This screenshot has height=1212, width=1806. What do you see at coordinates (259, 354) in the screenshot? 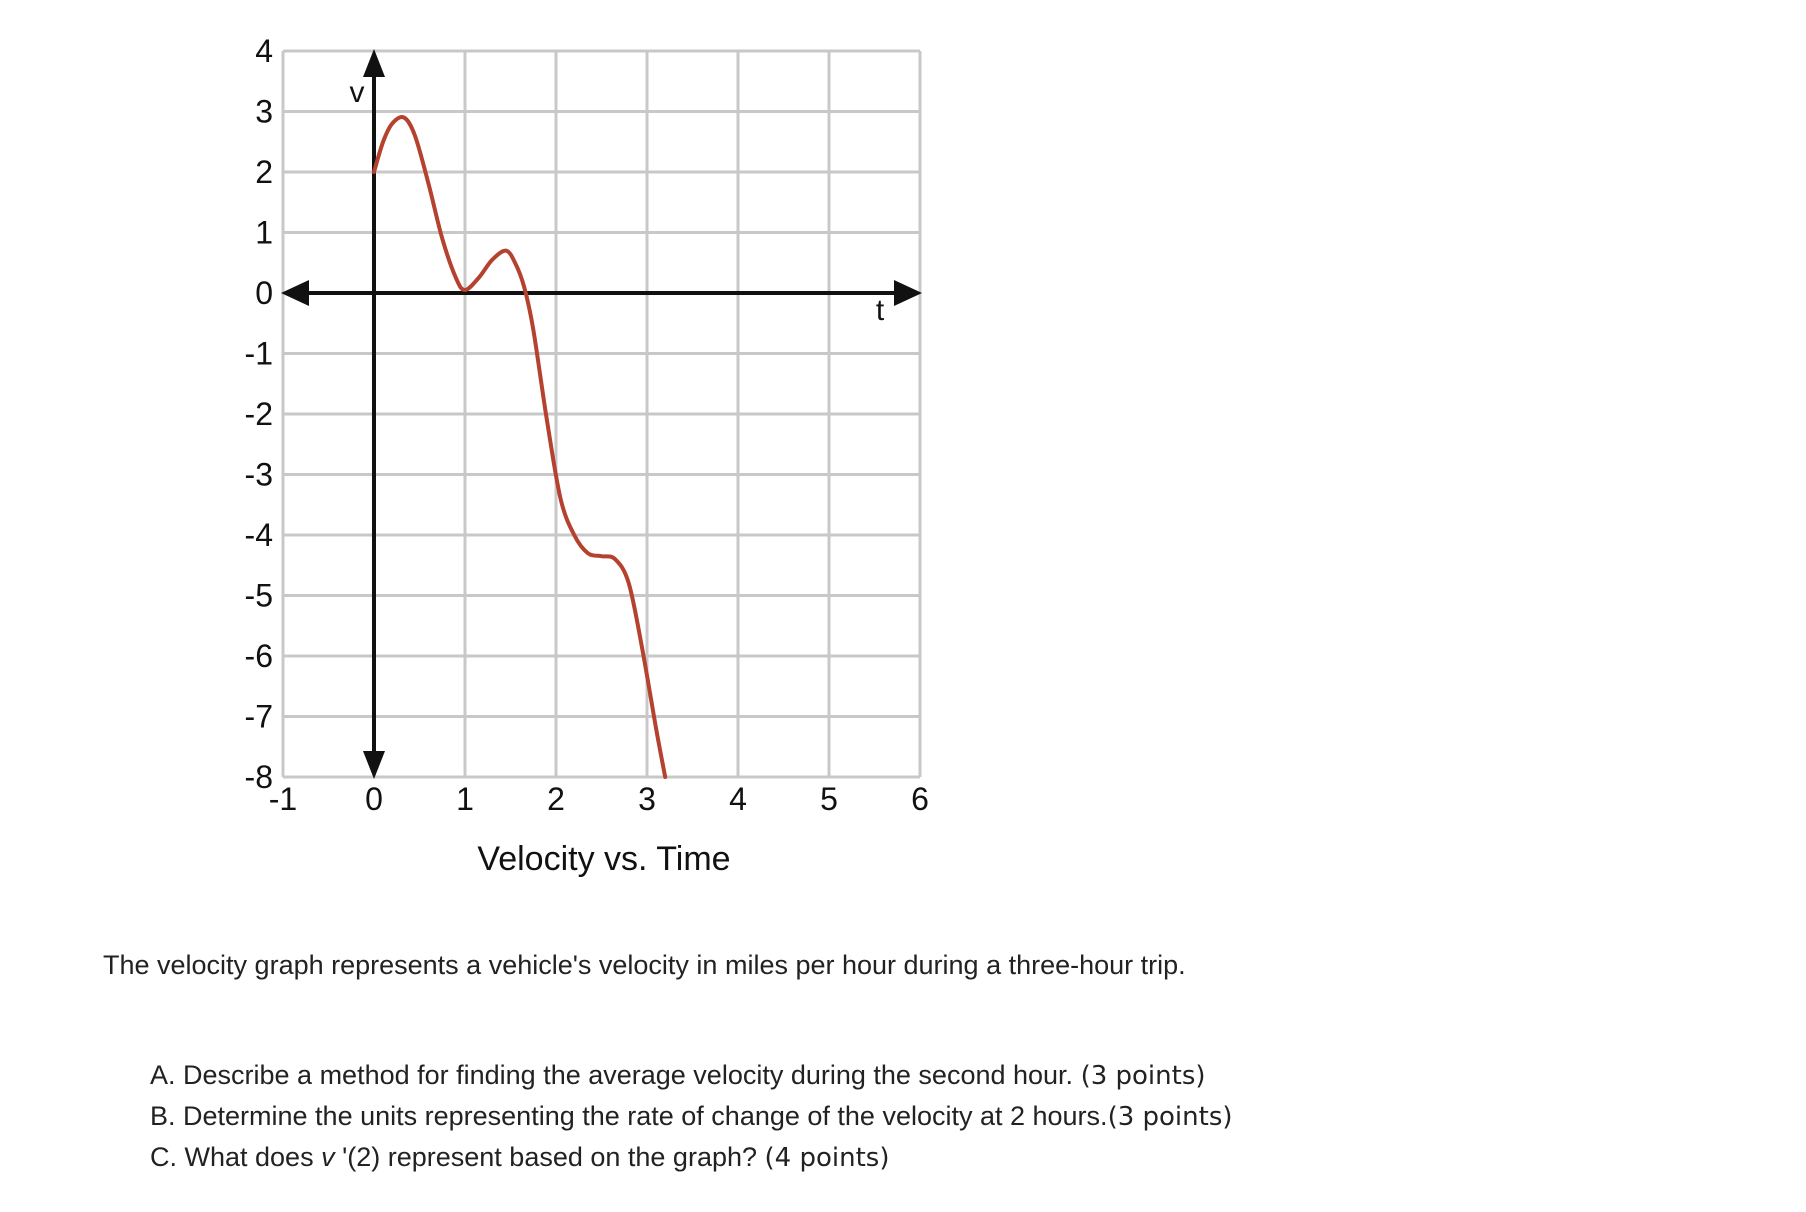
I see `y-tick-label: -1` at bounding box center [259, 354].